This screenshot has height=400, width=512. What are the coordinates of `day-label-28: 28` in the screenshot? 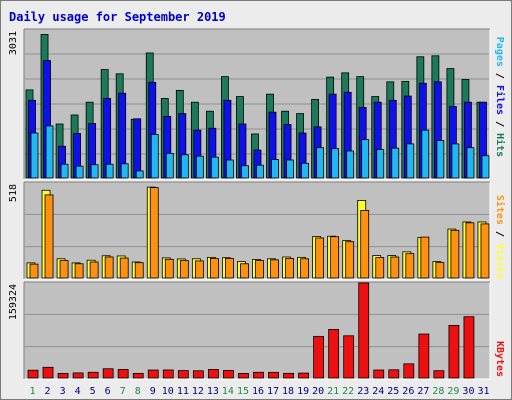 It's located at (438, 391).